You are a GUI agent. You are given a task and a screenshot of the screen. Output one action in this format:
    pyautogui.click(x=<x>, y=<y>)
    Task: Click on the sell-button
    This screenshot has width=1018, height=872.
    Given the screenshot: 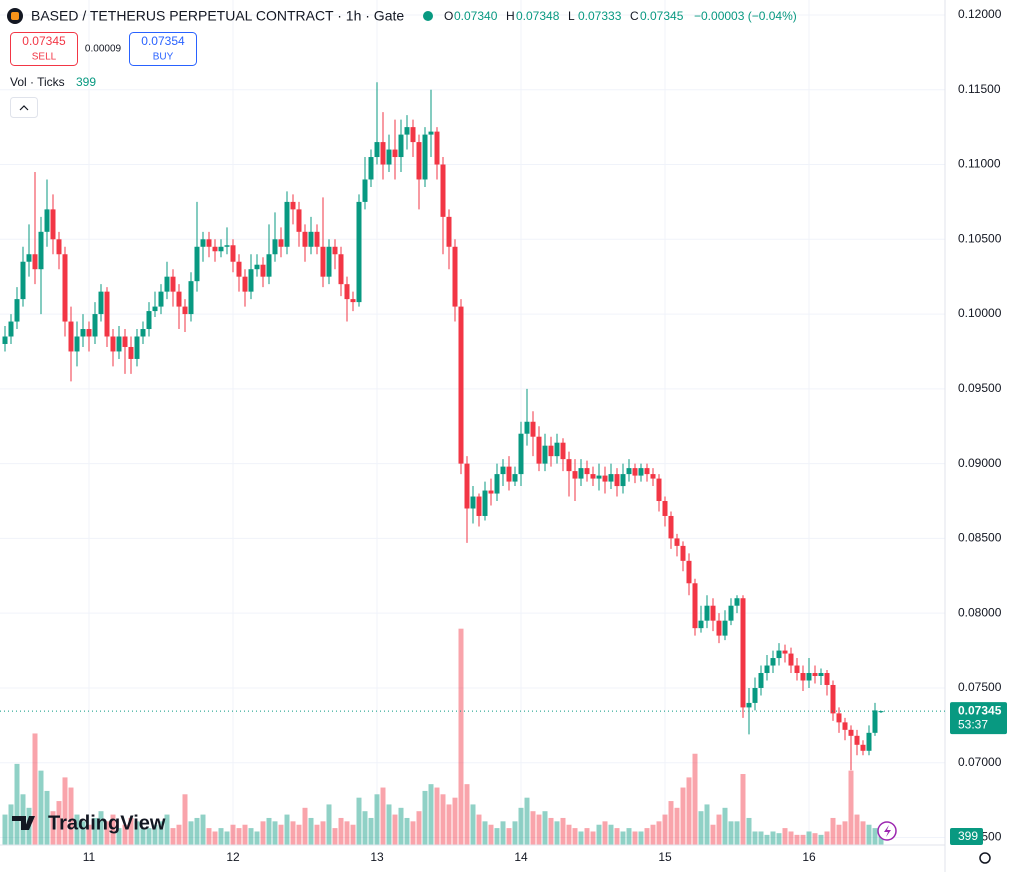 What is the action you would take?
    pyautogui.click(x=44, y=49)
    